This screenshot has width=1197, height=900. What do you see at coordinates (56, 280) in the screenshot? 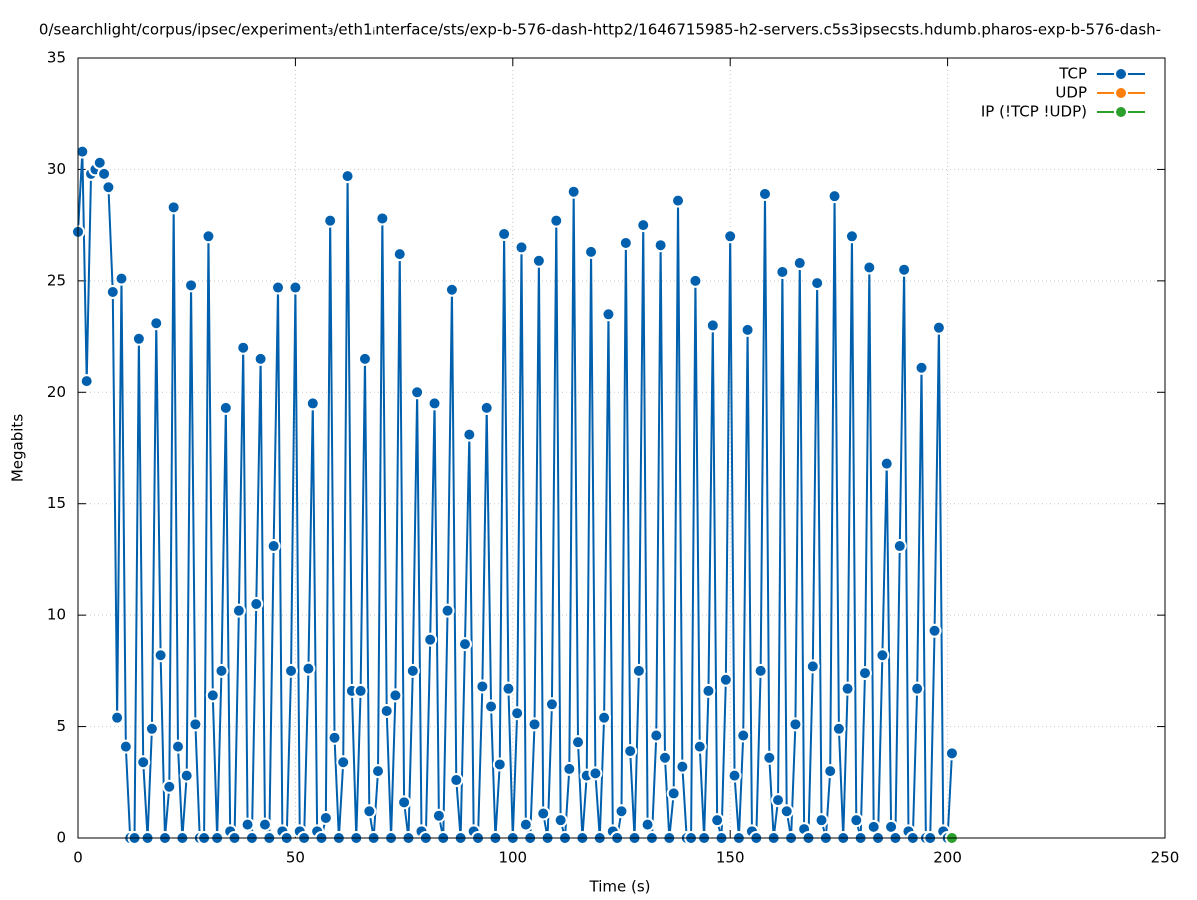
I see `y-tick-label: 25` at bounding box center [56, 280].